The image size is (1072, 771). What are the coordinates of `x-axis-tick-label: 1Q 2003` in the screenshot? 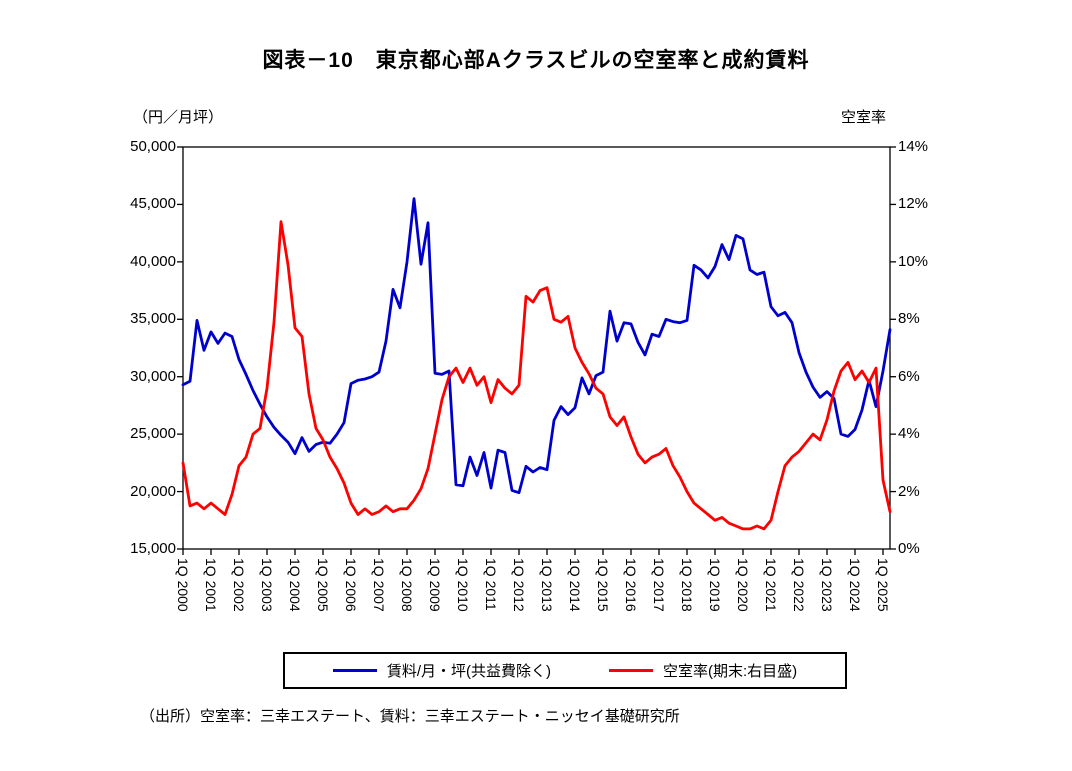 It's located at (267, 585).